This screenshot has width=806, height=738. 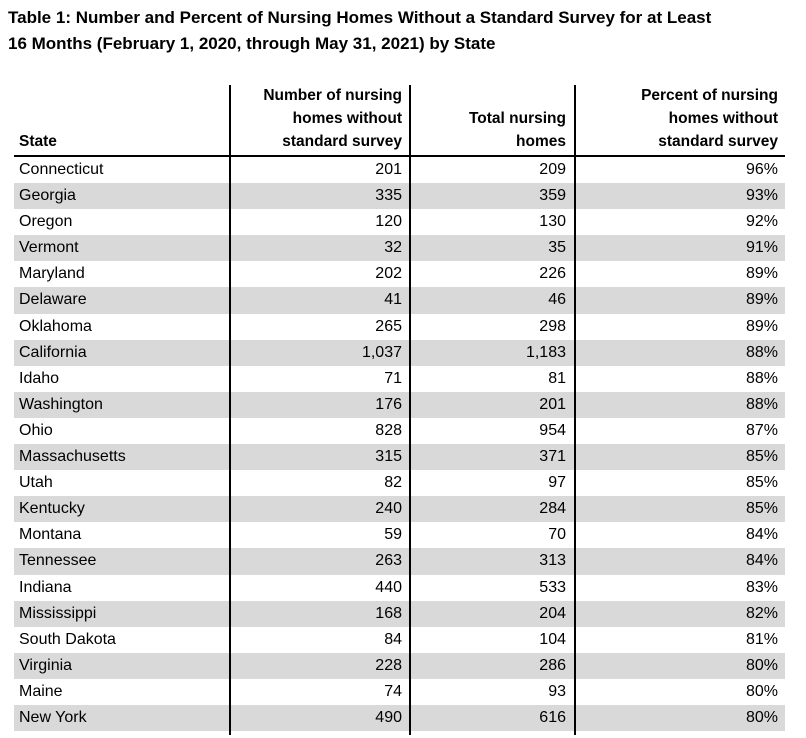 I want to click on table-cell: 313, so click(x=552, y=561).